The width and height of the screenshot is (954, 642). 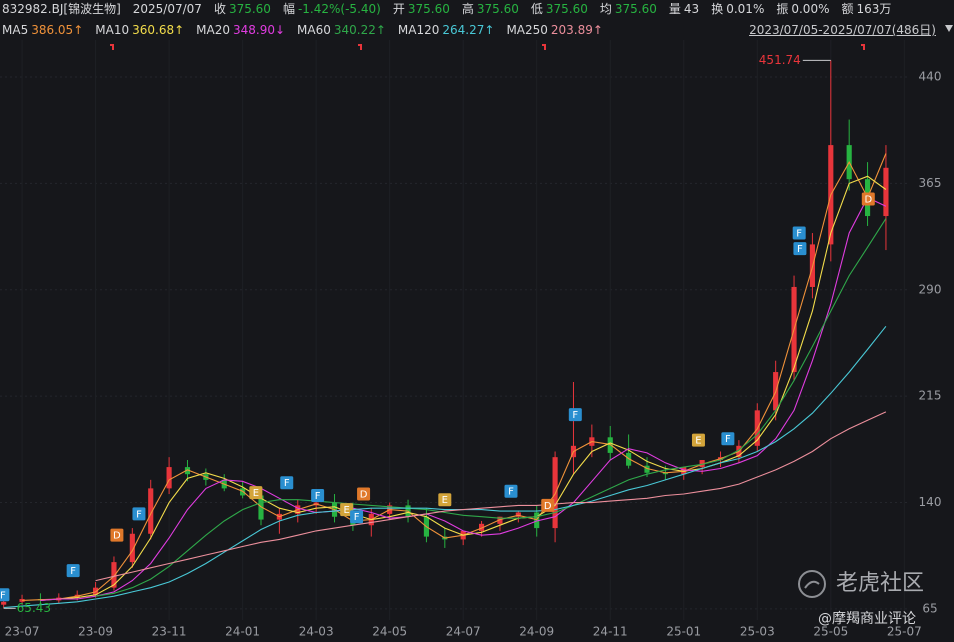 I want to click on x-tick-label: 23-11, so click(x=169, y=632).